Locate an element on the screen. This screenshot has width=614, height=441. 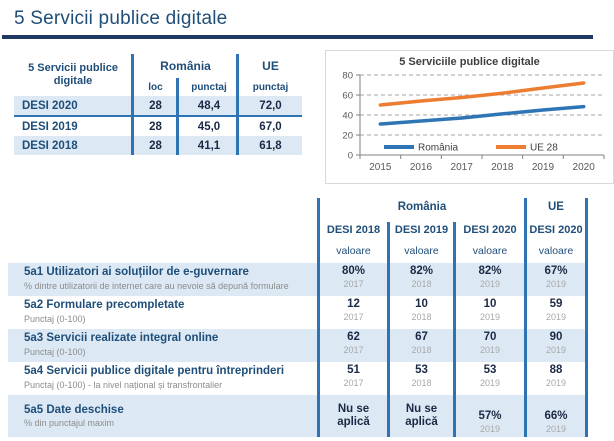
row-title: 5a2 Formulare precompletate is located at coordinates (104, 305).